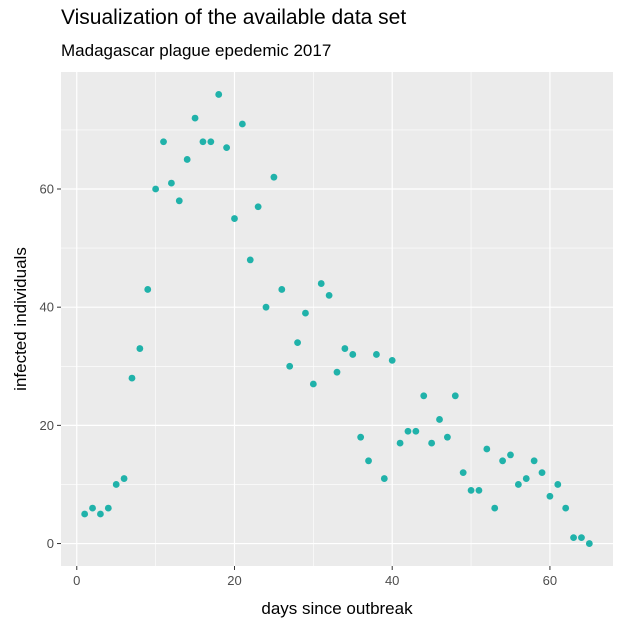  Describe the element at coordinates (76, 580) in the screenshot. I see `x-tick-label: 0` at that location.